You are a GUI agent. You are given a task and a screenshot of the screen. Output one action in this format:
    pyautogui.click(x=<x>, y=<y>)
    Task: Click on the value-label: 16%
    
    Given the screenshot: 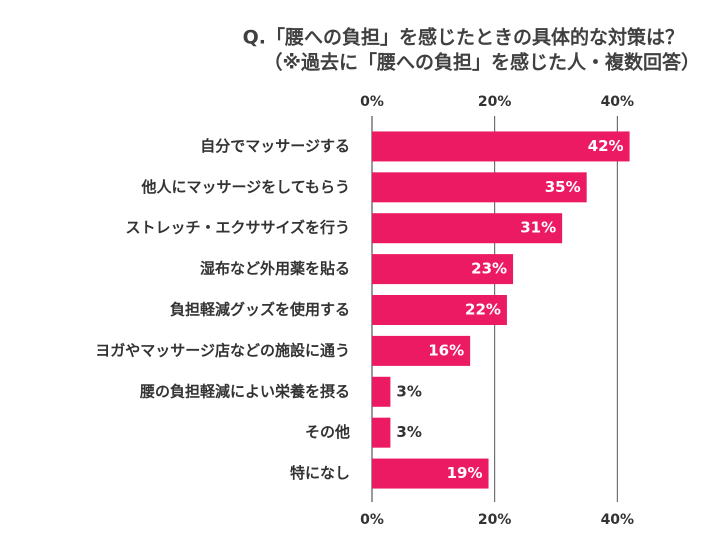 What is the action you would take?
    pyautogui.click(x=446, y=350)
    